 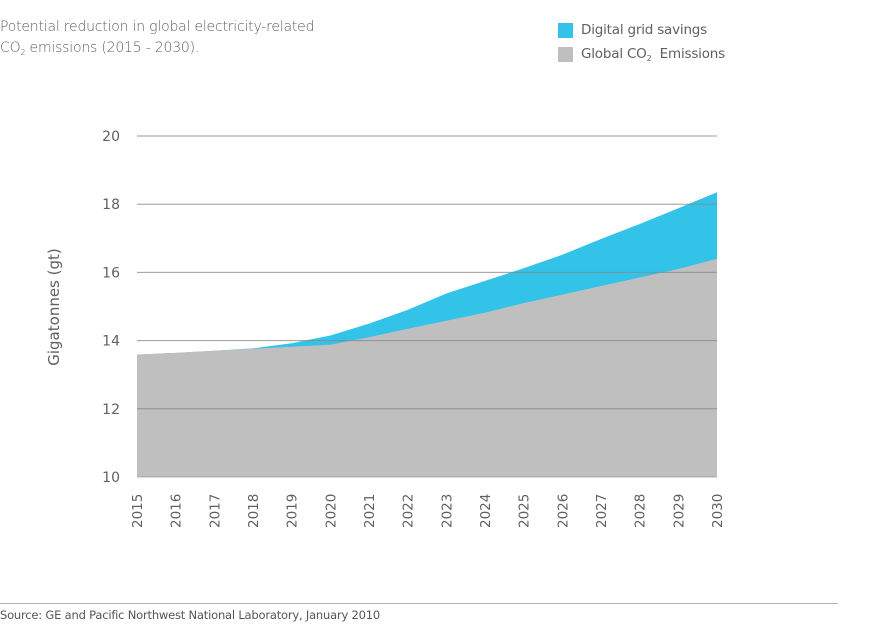 I want to click on y-tick-label: 10, so click(x=111, y=478).